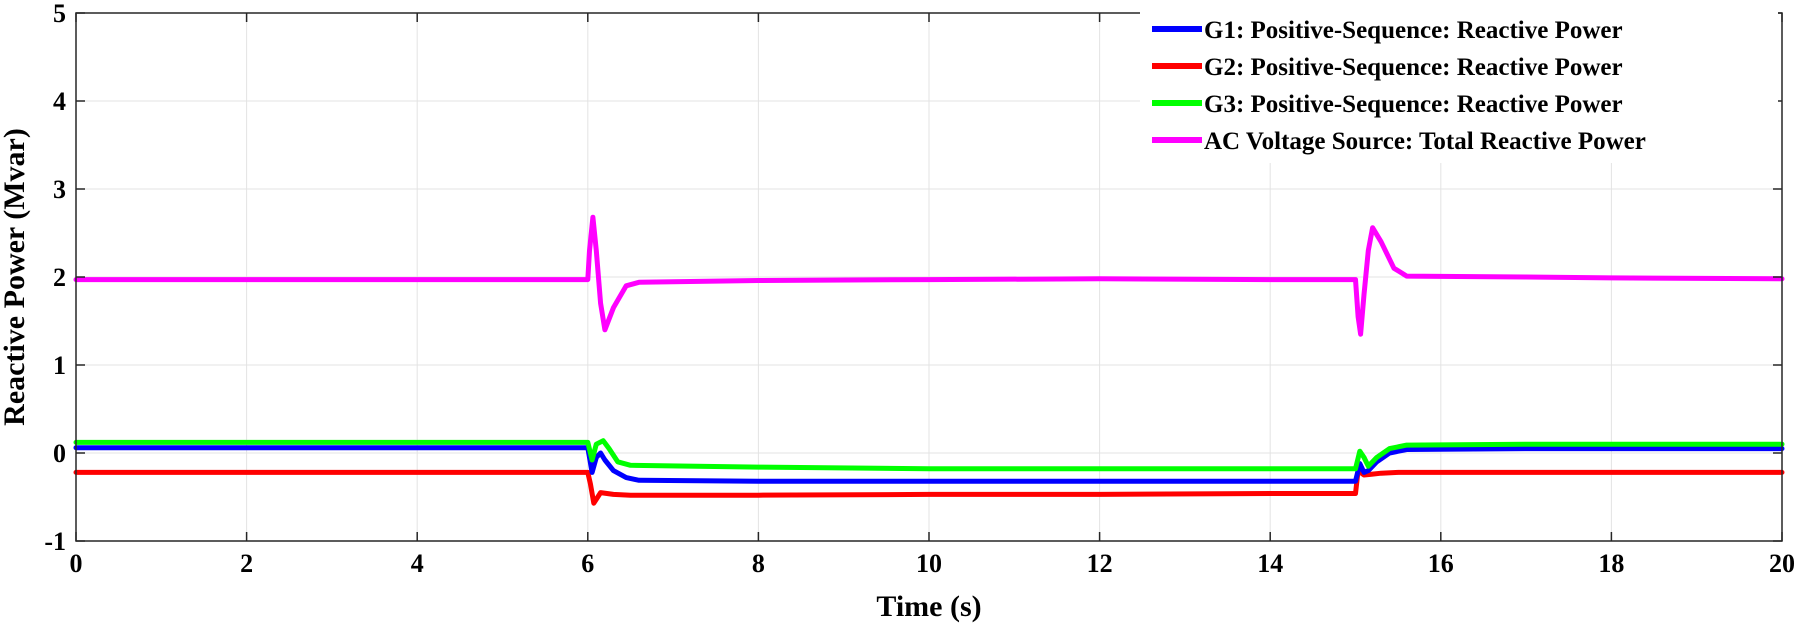 The width and height of the screenshot is (1800, 626). Describe the element at coordinates (55, 541) in the screenshot. I see `y-tick-label: -1` at that location.